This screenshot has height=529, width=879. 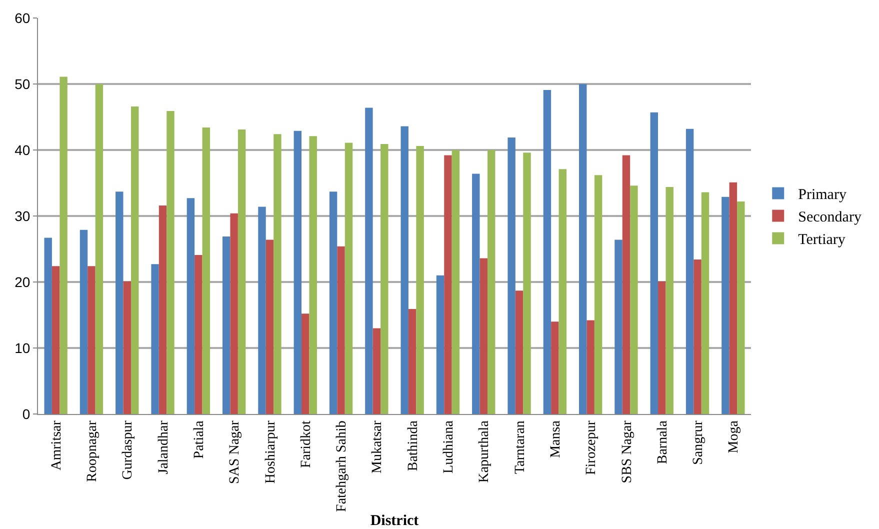 What do you see at coordinates (199, 439) in the screenshot?
I see `x-tick-label: Patiala` at bounding box center [199, 439].